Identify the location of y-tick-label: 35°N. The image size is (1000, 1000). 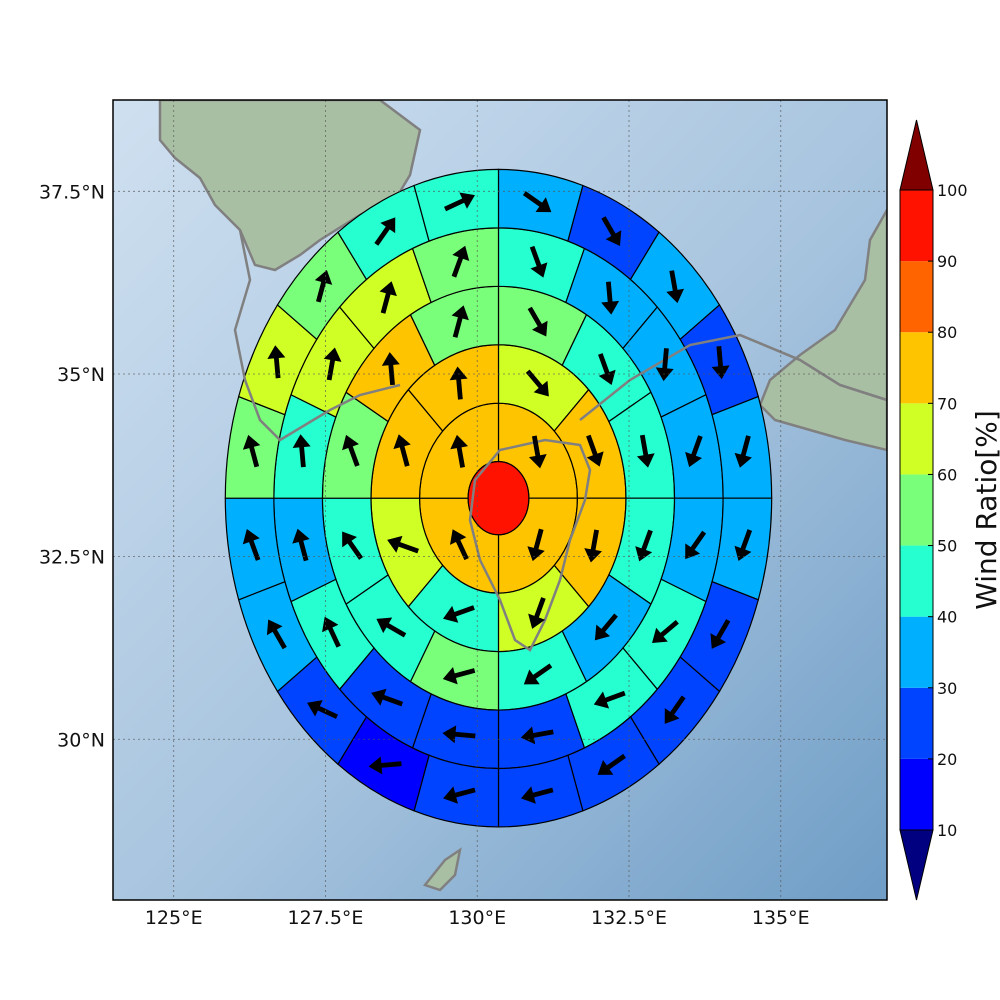
(81, 375).